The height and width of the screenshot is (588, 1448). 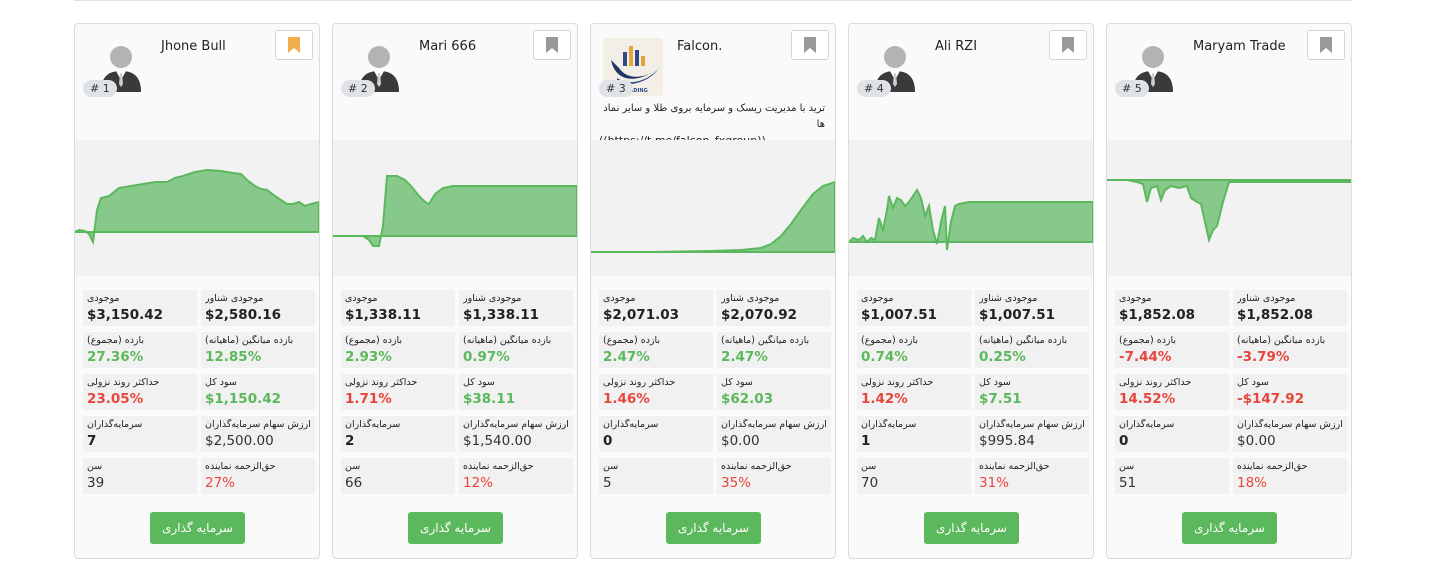 I want to click on stat-return-total: بازده (مجموع) 2.93%, so click(x=398, y=350).